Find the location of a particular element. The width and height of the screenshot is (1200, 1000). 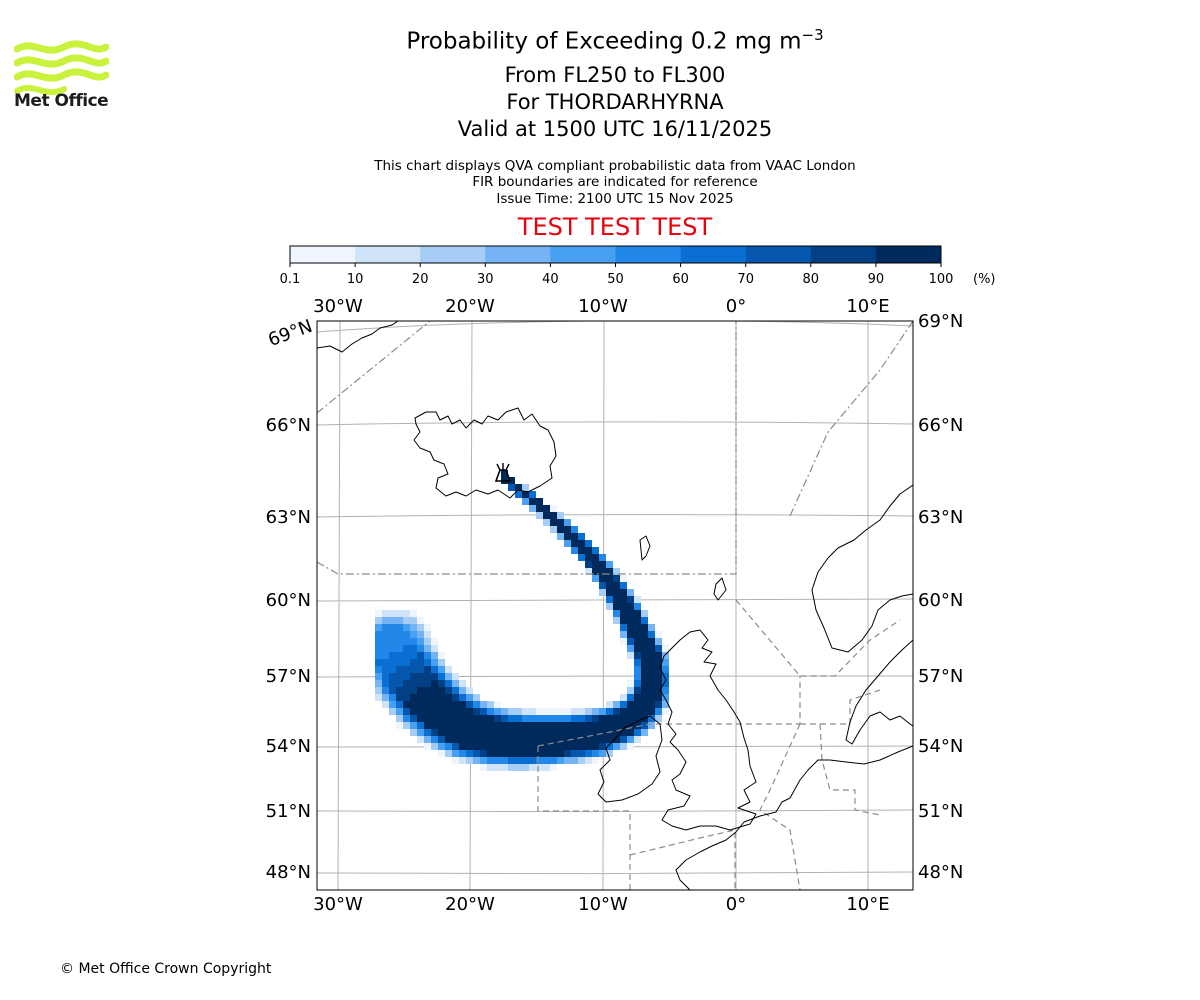

colorbar-tick-label: 30 is located at coordinates (485, 279).